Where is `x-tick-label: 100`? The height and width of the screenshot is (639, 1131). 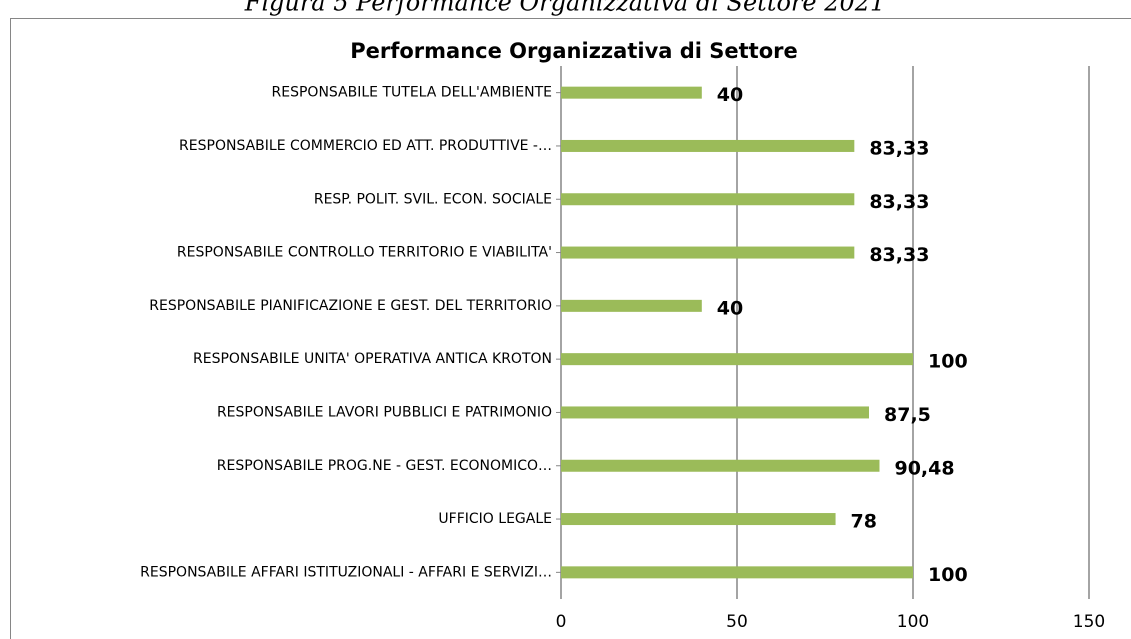
x-tick-label: 100 is located at coordinates (913, 622).